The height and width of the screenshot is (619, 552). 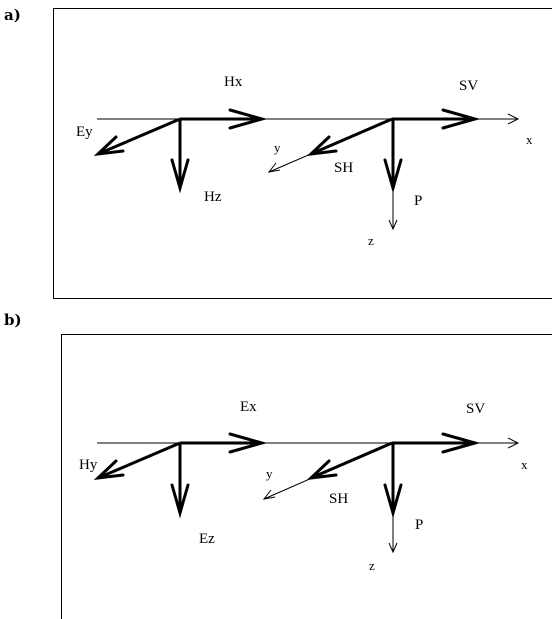 I want to click on panel-a-hx-label: Hx, so click(x=233, y=82).